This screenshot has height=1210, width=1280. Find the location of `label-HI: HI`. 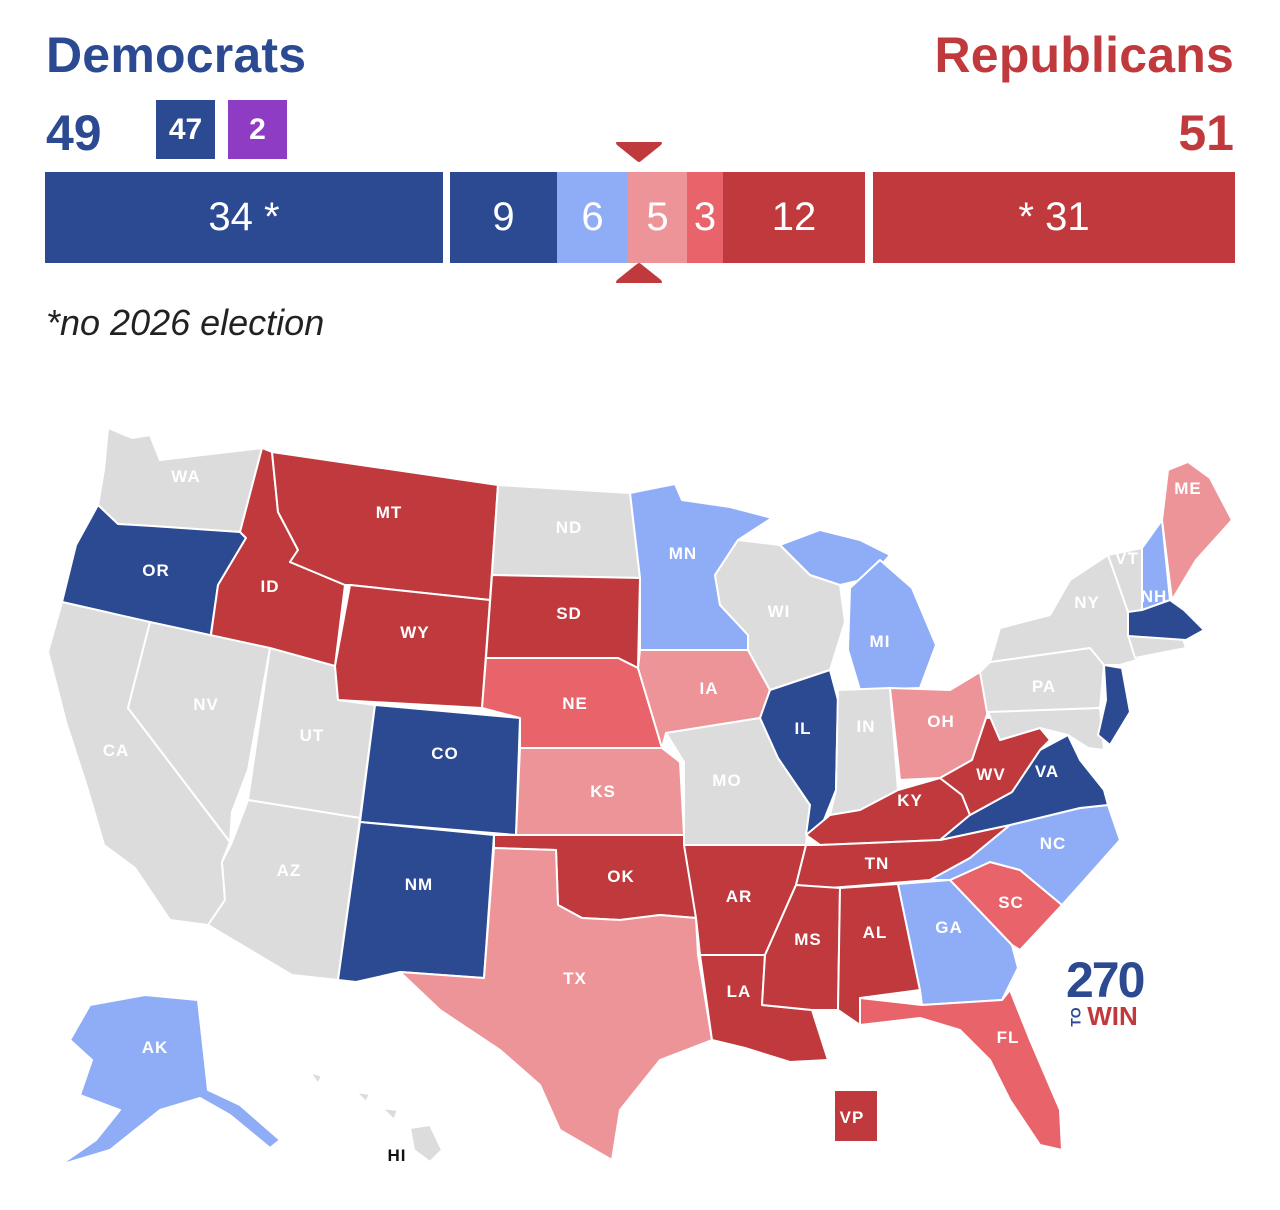

label-HI: HI is located at coordinates (397, 1155).